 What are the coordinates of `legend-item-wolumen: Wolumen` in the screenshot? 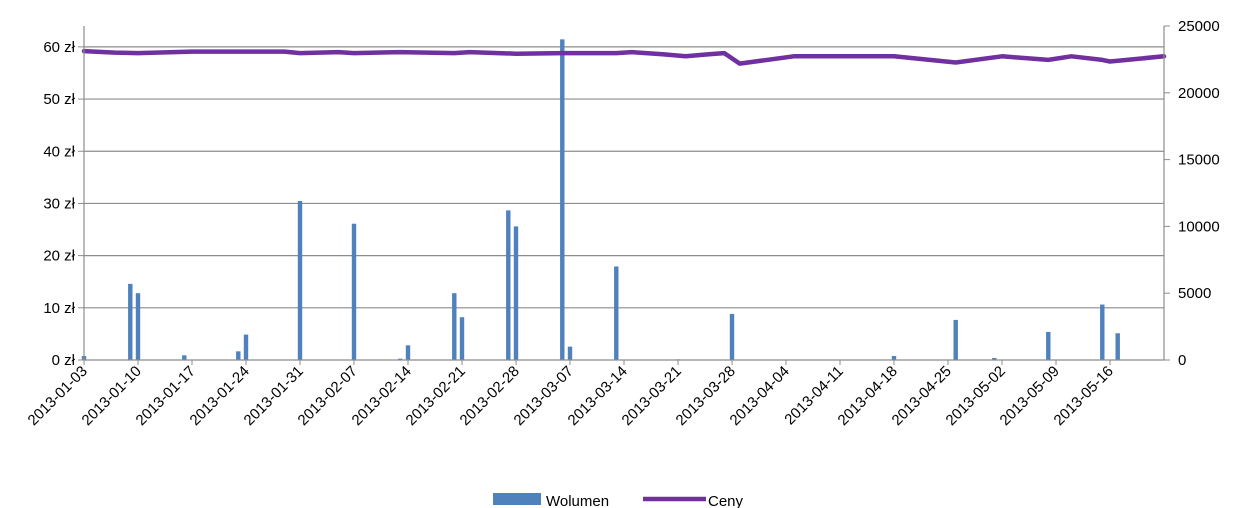 It's located at (551, 500).